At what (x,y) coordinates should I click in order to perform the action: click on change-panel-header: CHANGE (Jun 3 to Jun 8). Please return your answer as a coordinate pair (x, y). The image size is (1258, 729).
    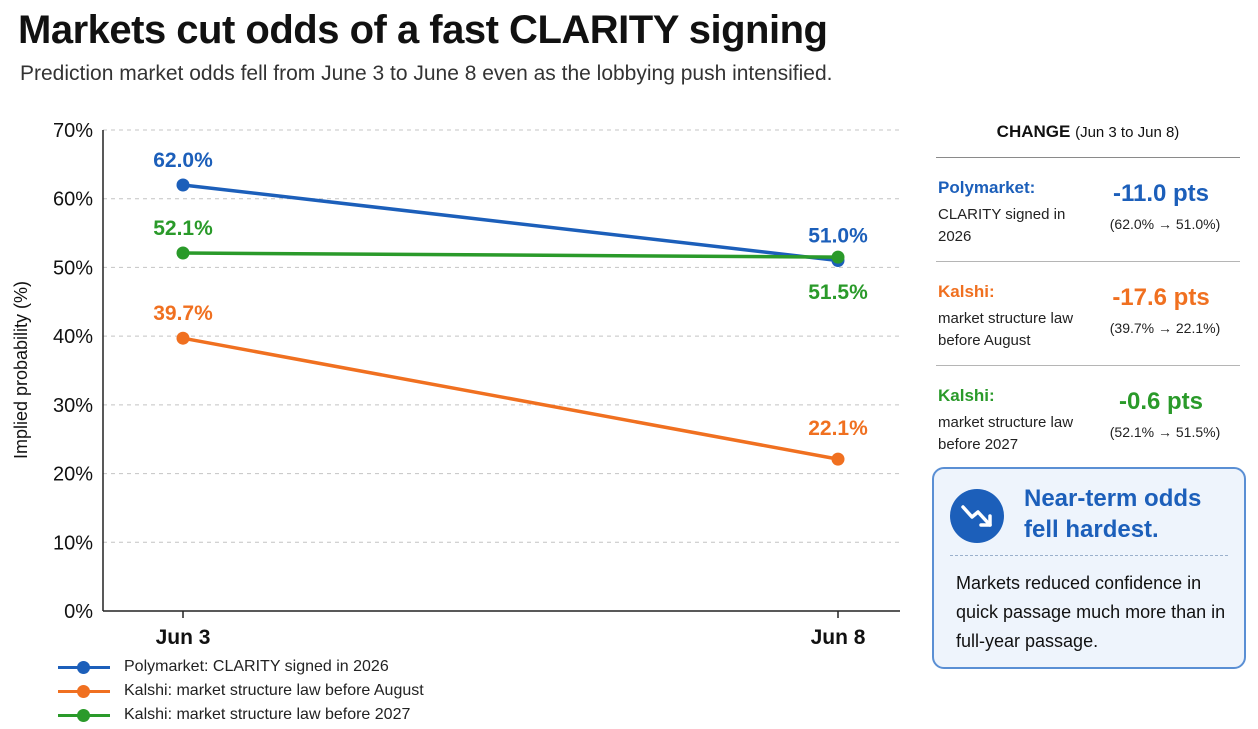
    Looking at the image, I should click on (1088, 138).